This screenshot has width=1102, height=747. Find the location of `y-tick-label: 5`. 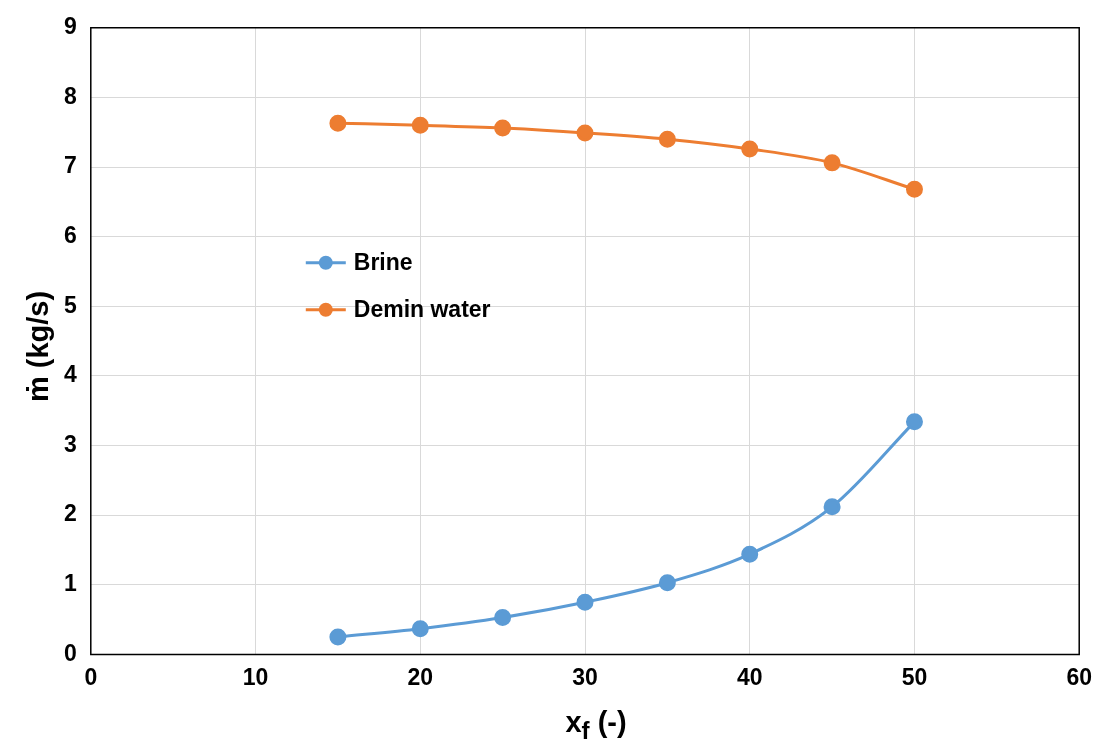

y-tick-label: 5 is located at coordinates (70, 304).